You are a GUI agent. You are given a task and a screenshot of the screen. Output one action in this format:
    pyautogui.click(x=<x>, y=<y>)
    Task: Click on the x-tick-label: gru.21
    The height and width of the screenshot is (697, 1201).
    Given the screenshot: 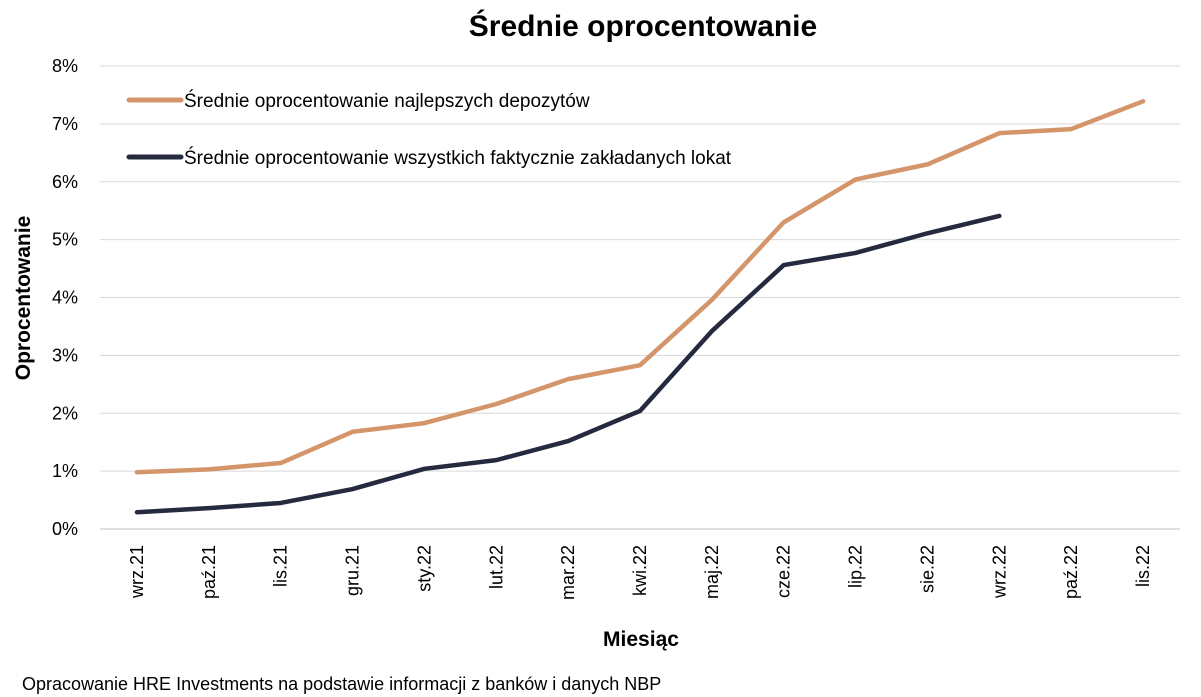 What is the action you would take?
    pyautogui.click(x=353, y=570)
    